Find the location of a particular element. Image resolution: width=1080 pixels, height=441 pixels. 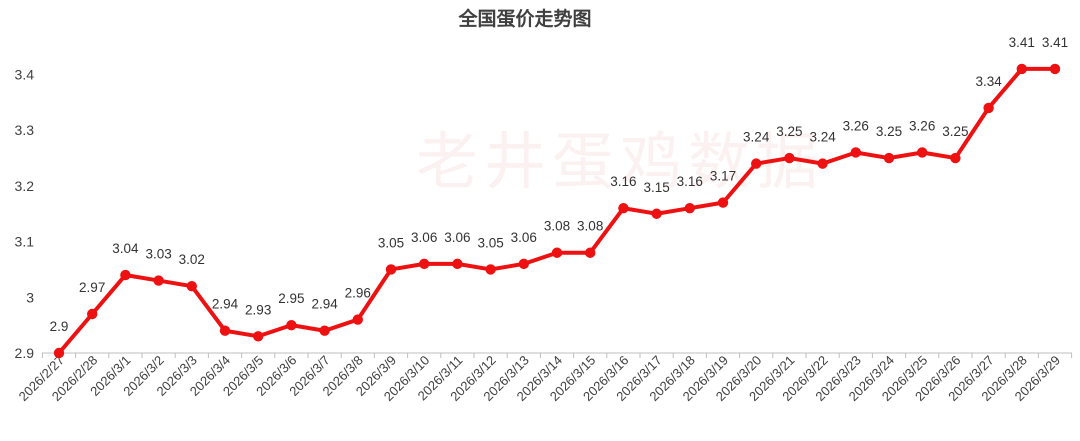

data-label: 3.17 is located at coordinates (723, 176).